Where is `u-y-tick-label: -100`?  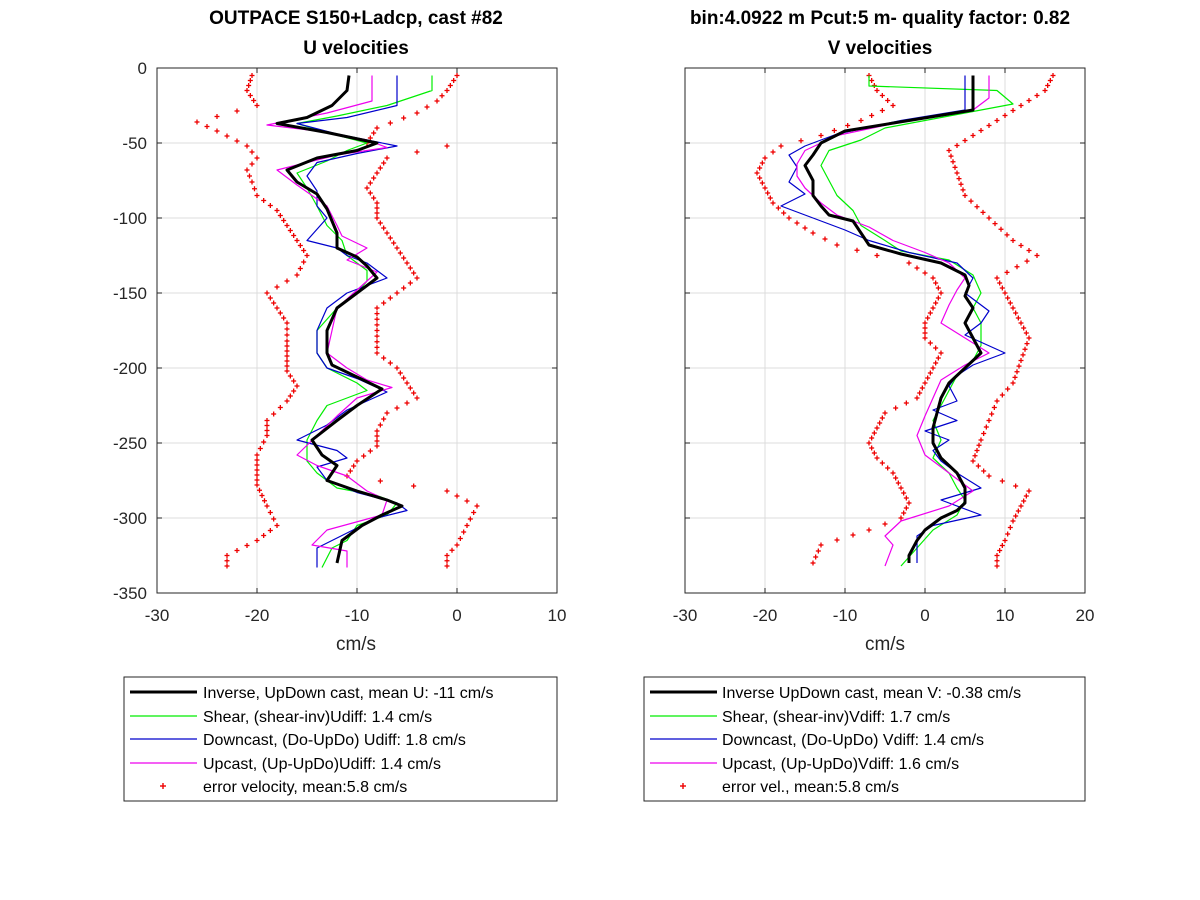
u-y-tick-label: -100 is located at coordinates (130, 218).